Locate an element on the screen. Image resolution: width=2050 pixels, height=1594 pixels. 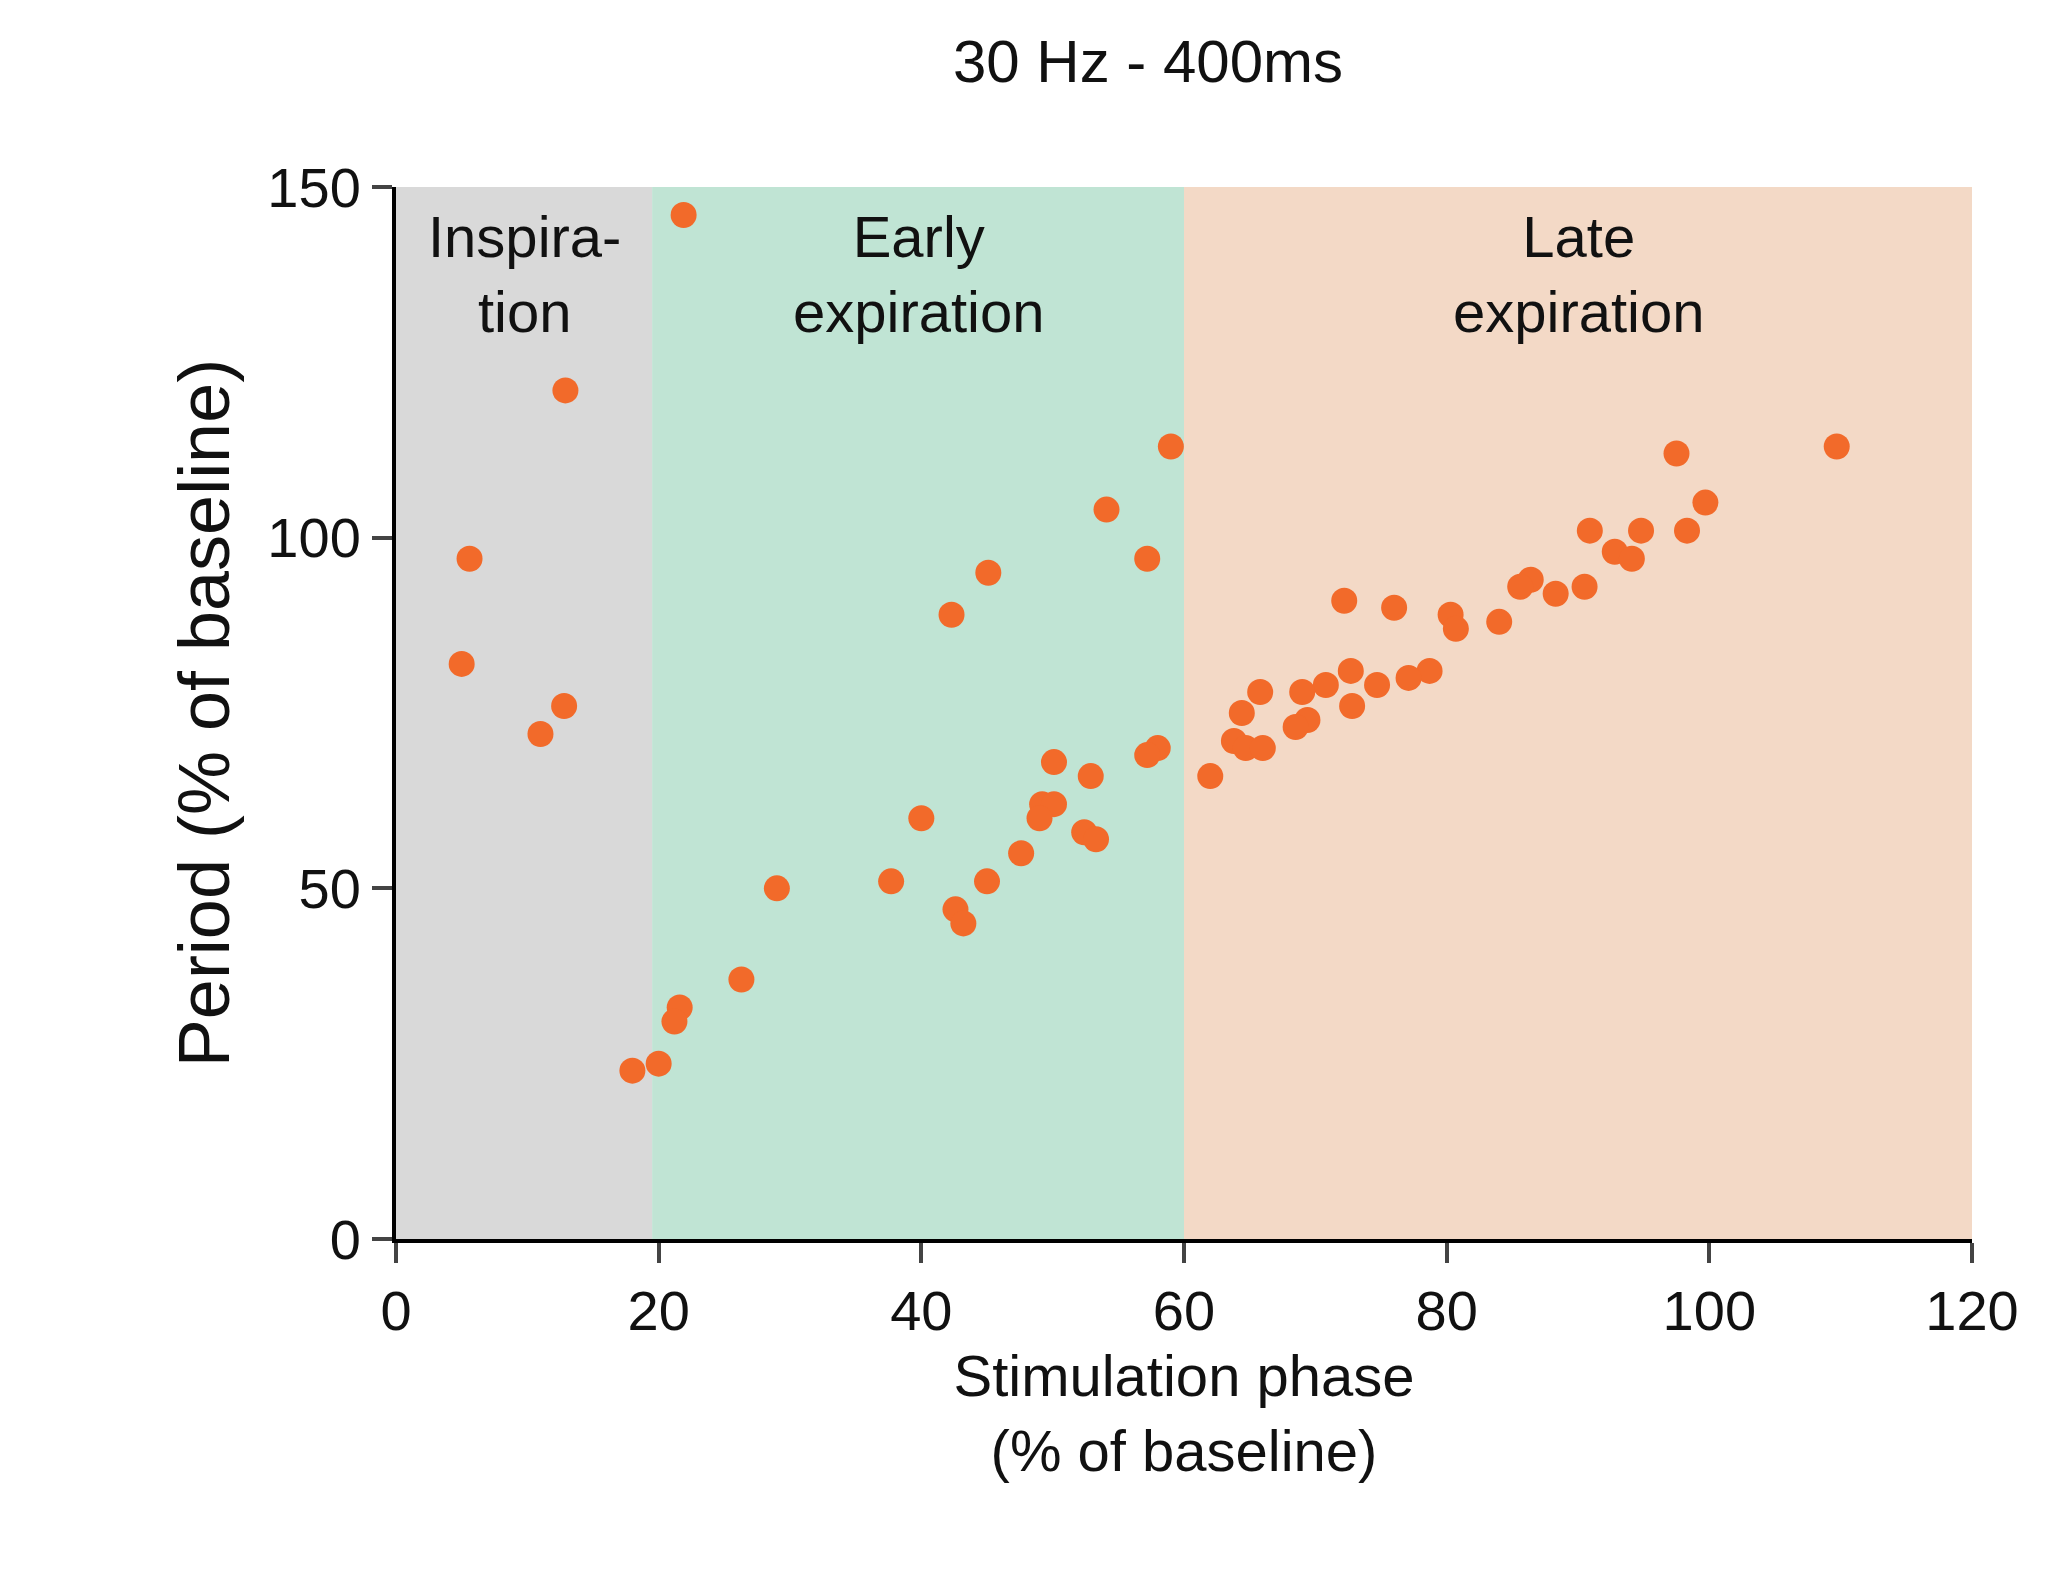
band-label: Inspira- tion is located at coordinates (525, 274).